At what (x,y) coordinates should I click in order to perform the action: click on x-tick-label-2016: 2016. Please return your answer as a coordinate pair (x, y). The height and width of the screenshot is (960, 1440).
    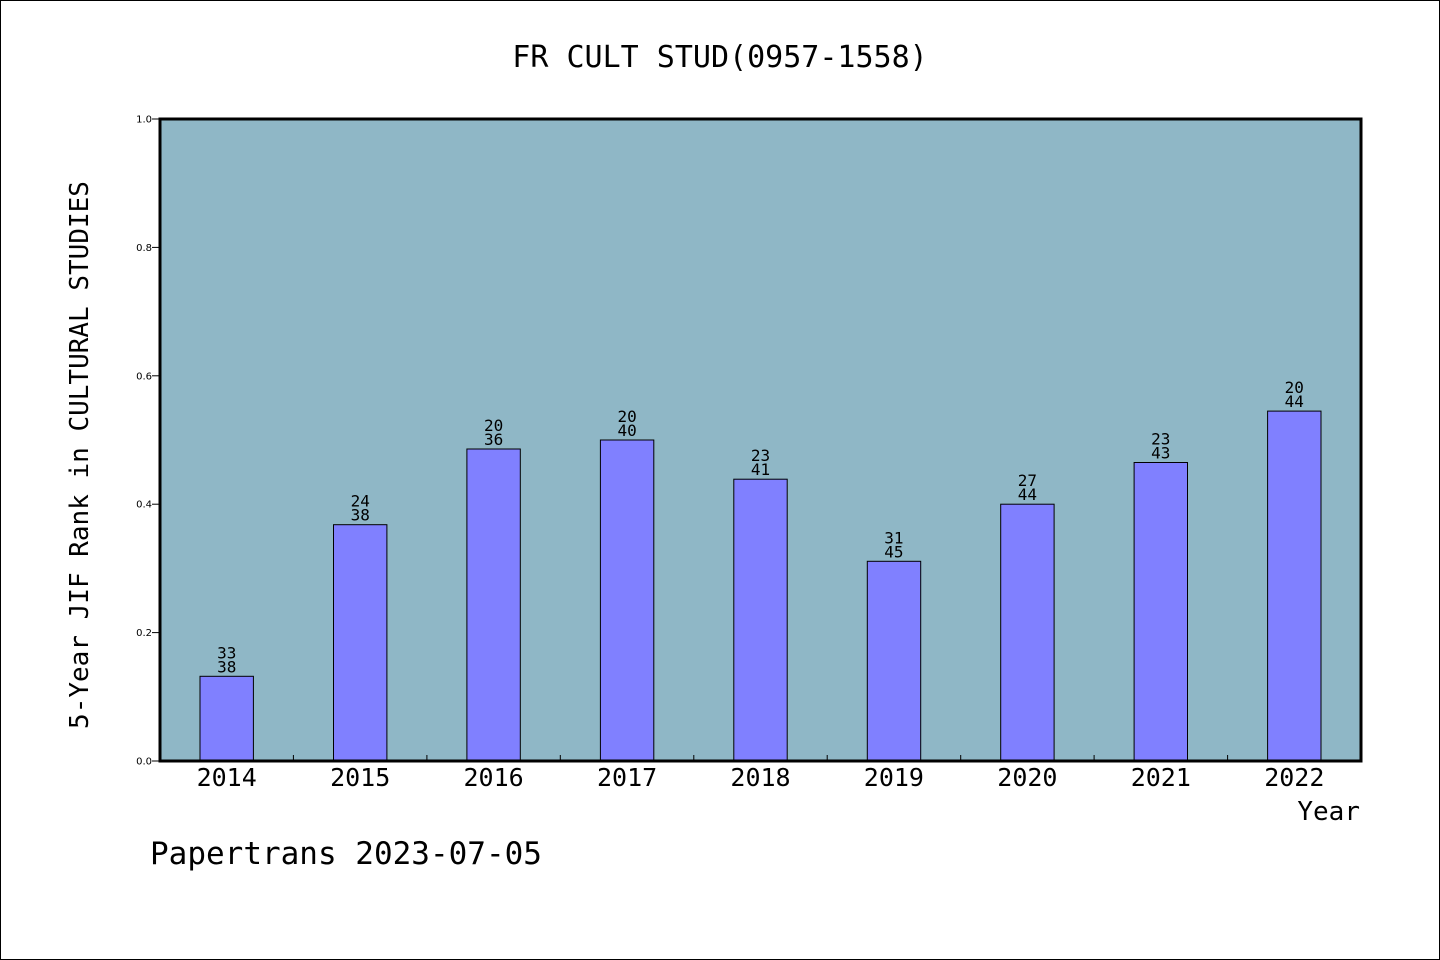
    Looking at the image, I should click on (493, 777).